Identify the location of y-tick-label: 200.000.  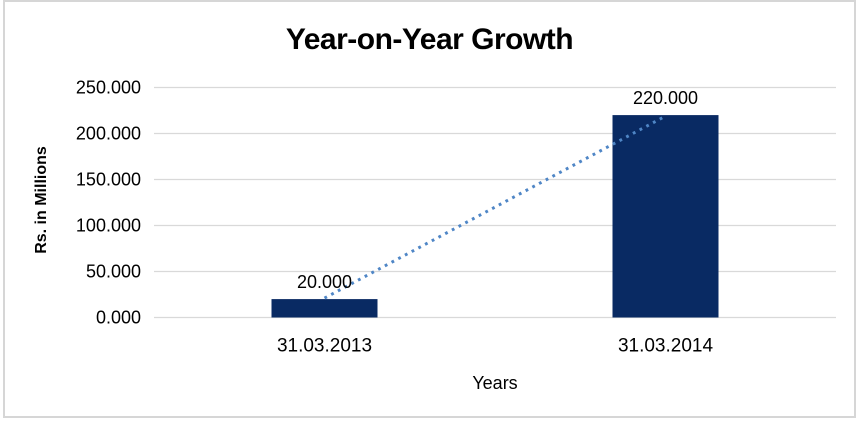
(108, 134).